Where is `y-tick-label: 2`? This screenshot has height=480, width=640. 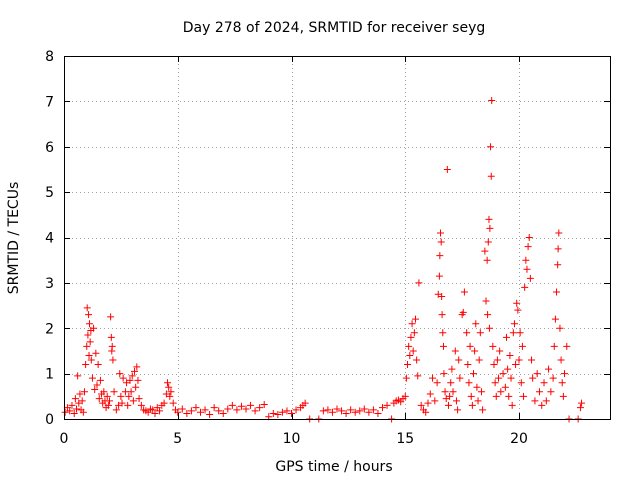
y-tick-label: 2 is located at coordinates (49, 329).